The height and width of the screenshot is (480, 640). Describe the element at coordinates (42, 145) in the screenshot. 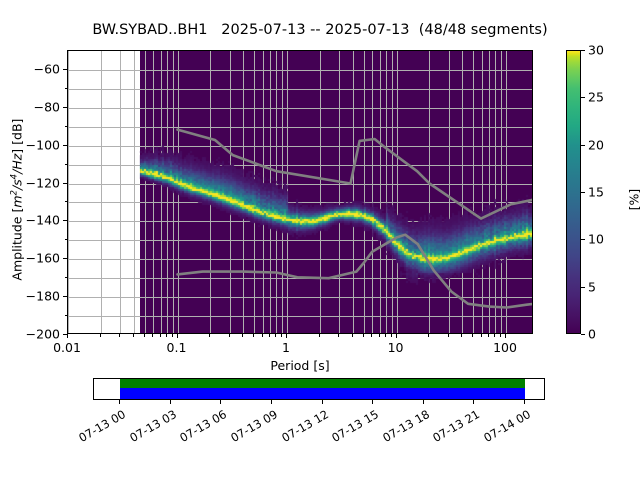

I see `y-axis-tick-label: −100` at that location.